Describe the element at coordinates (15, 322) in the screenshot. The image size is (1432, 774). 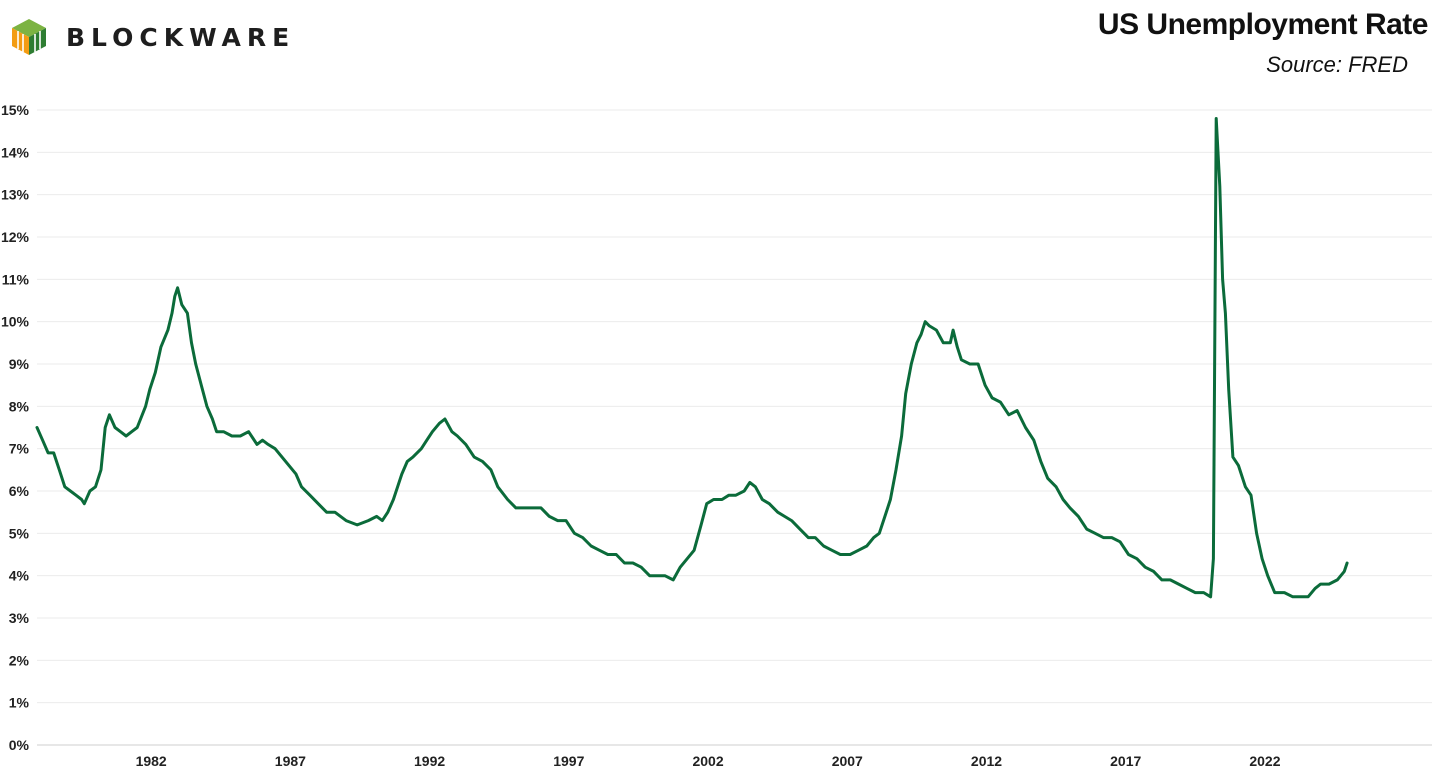
I see `y-tick-label: 10%` at that location.